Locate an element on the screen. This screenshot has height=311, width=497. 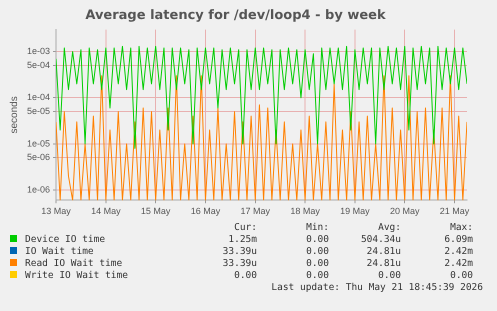
x-tick-label: 15 May is located at coordinates (155, 211).